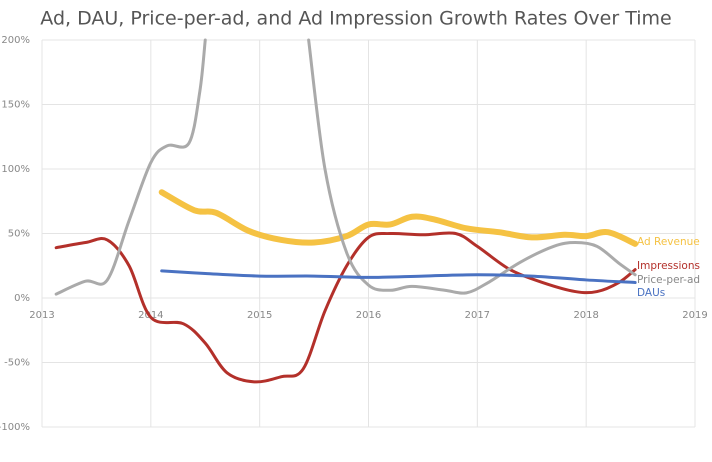 The image size is (712, 462). What do you see at coordinates (651, 293) in the screenshot?
I see `legend-label: DAUs` at bounding box center [651, 293].